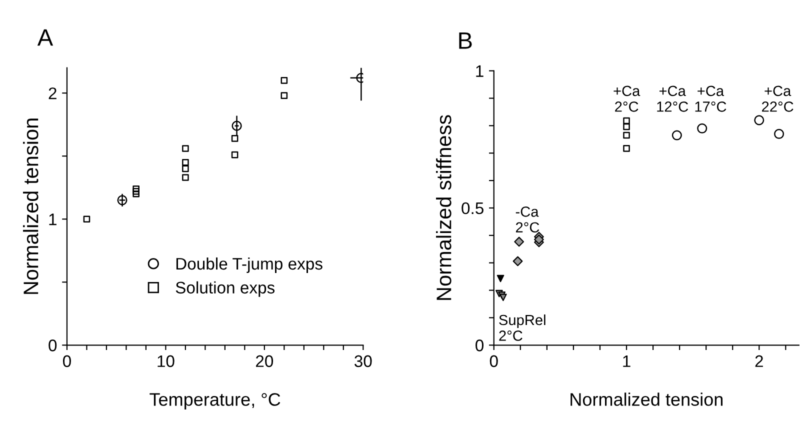  What do you see at coordinates (672, 99) in the screenshot?
I see `annotation: +Ca 12°C` at bounding box center [672, 99].